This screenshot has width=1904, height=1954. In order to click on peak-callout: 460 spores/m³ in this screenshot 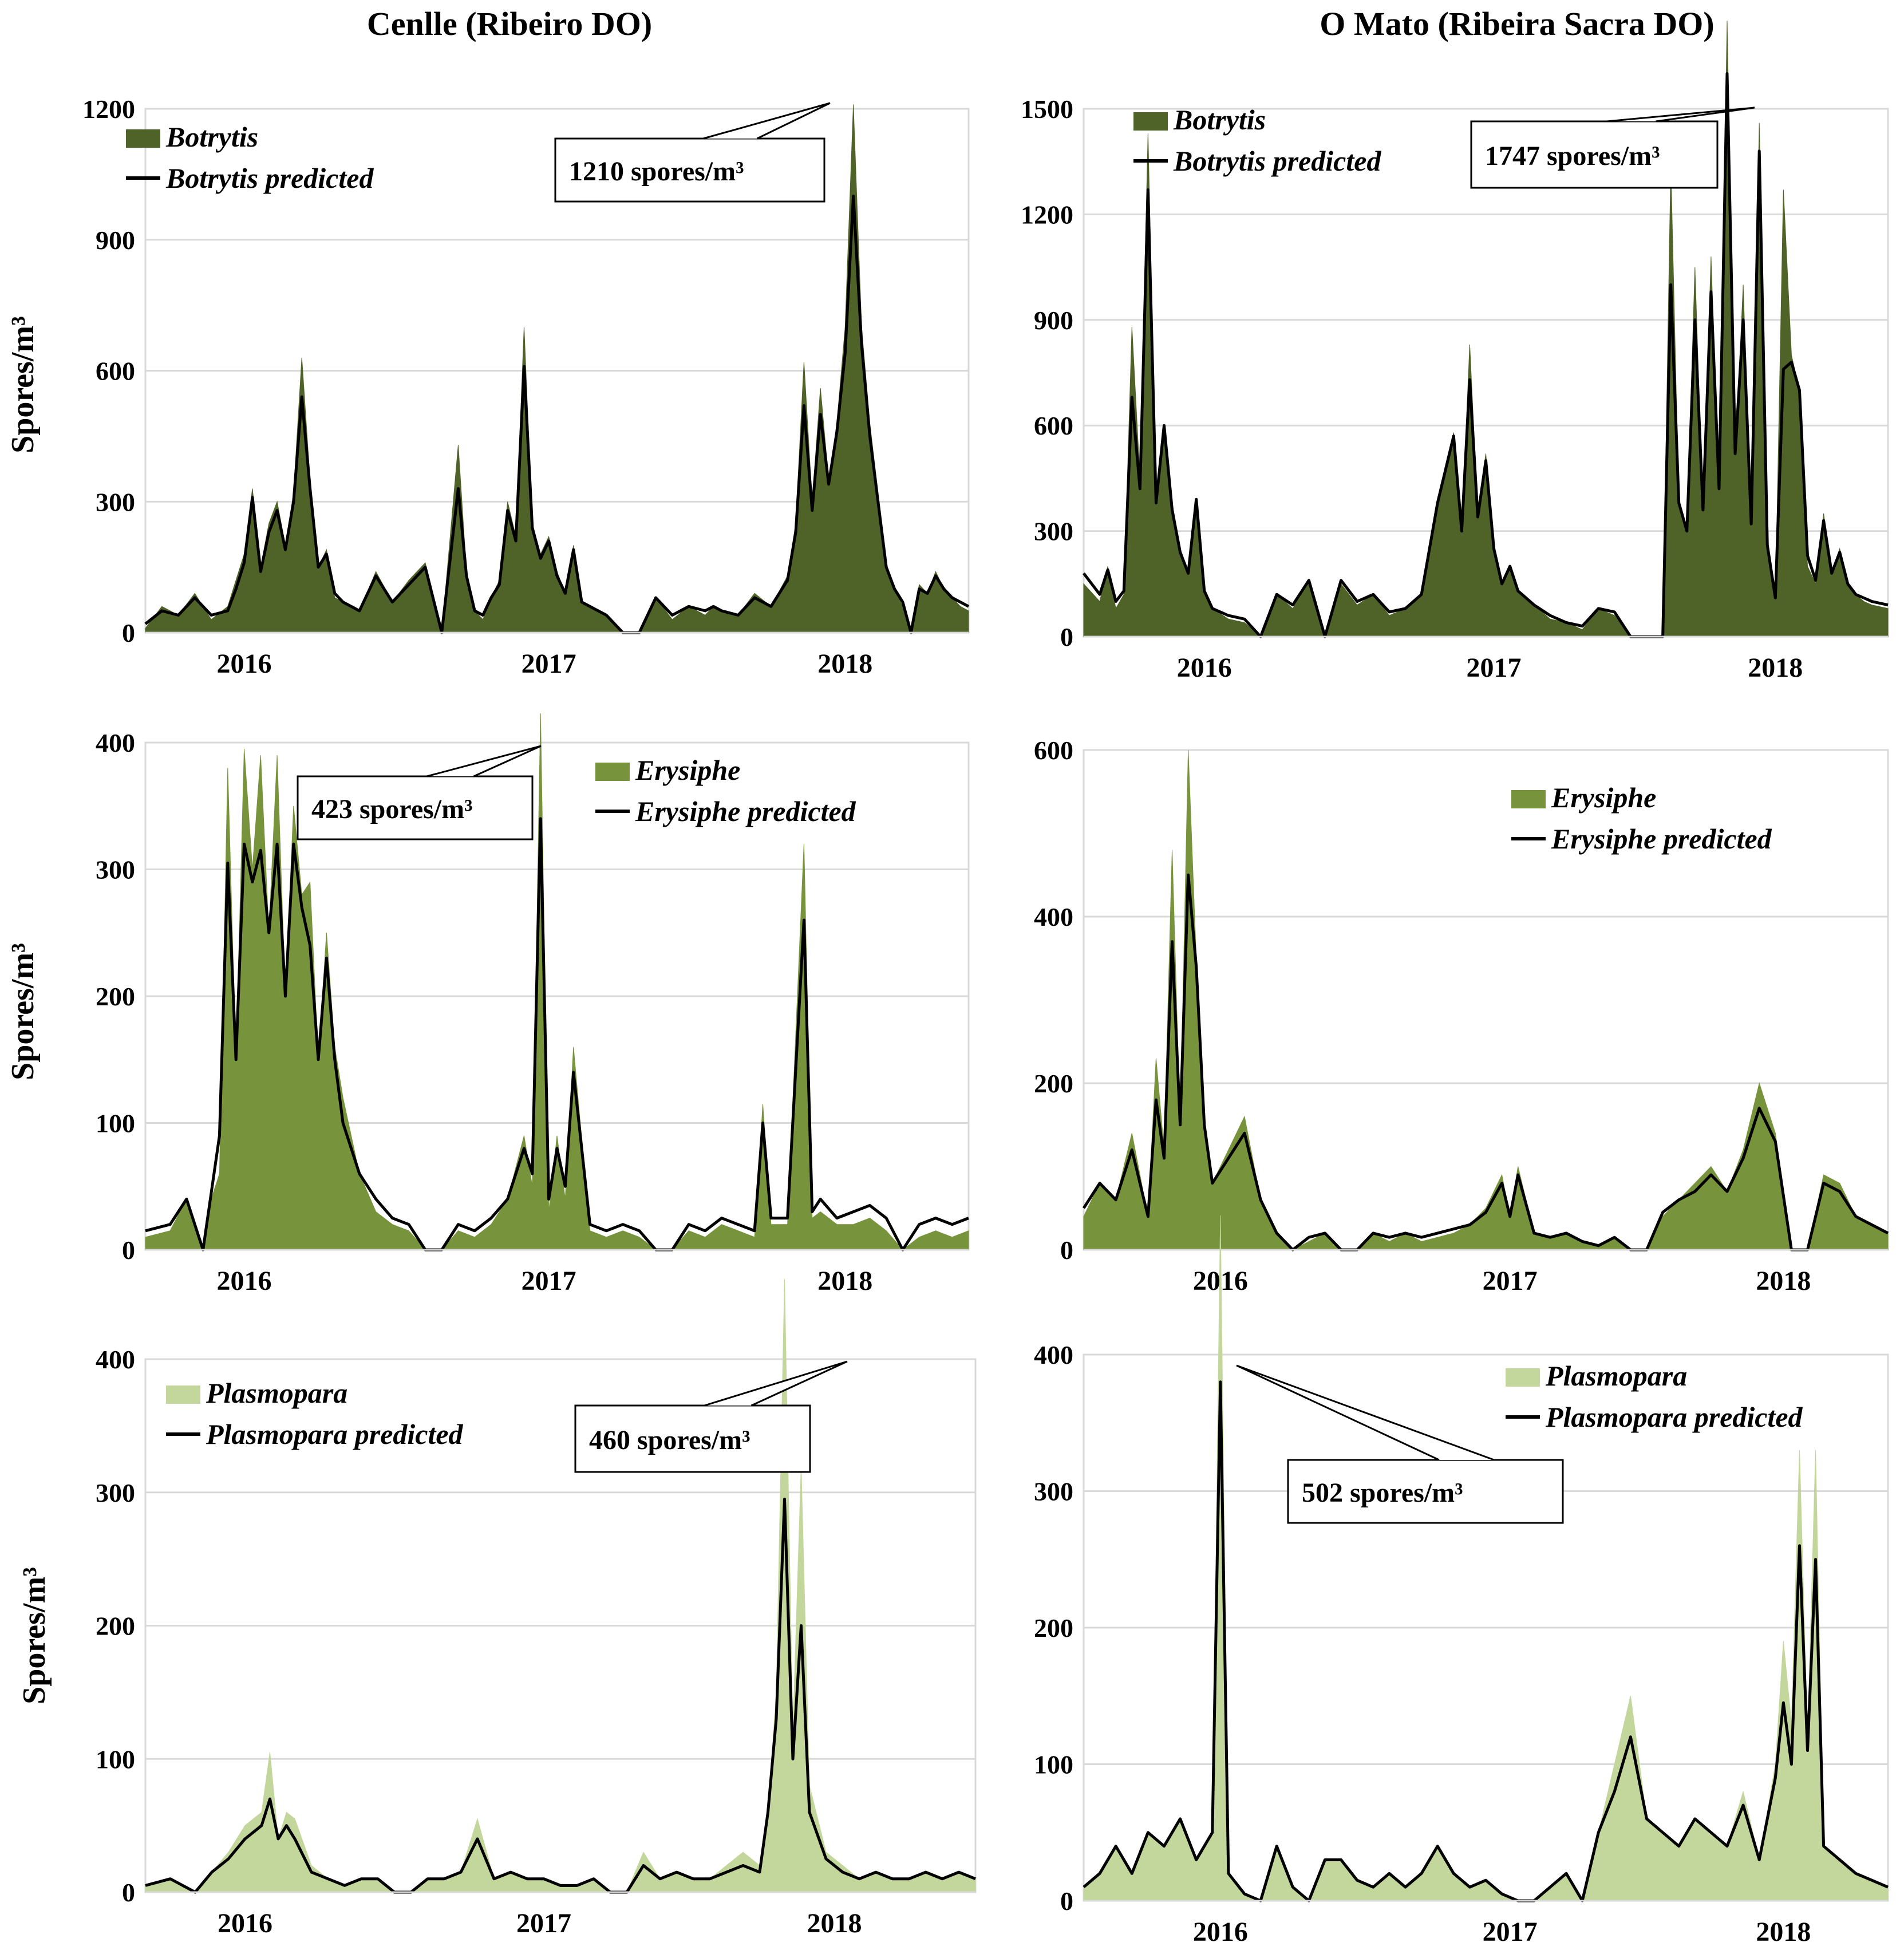, I will do `click(711, 1416)`.